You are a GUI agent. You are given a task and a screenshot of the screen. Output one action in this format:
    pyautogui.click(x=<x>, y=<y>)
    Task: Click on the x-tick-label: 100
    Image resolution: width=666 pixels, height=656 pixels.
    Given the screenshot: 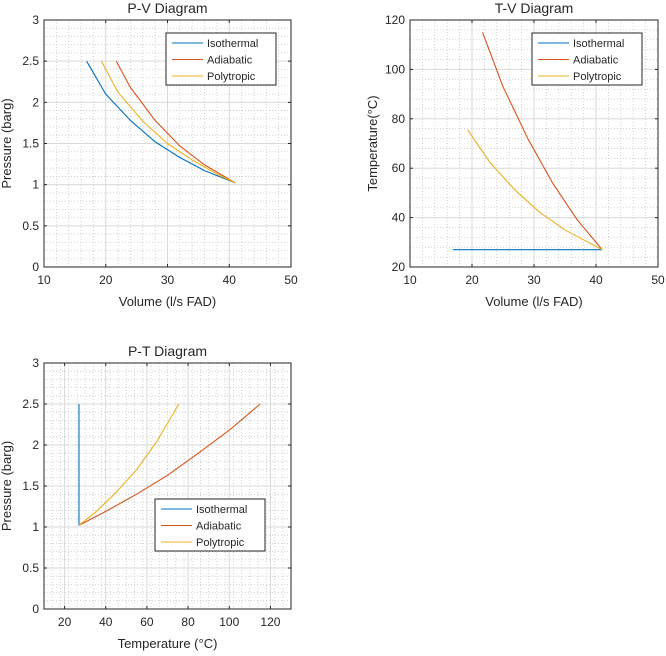 What is the action you would take?
    pyautogui.click(x=229, y=622)
    